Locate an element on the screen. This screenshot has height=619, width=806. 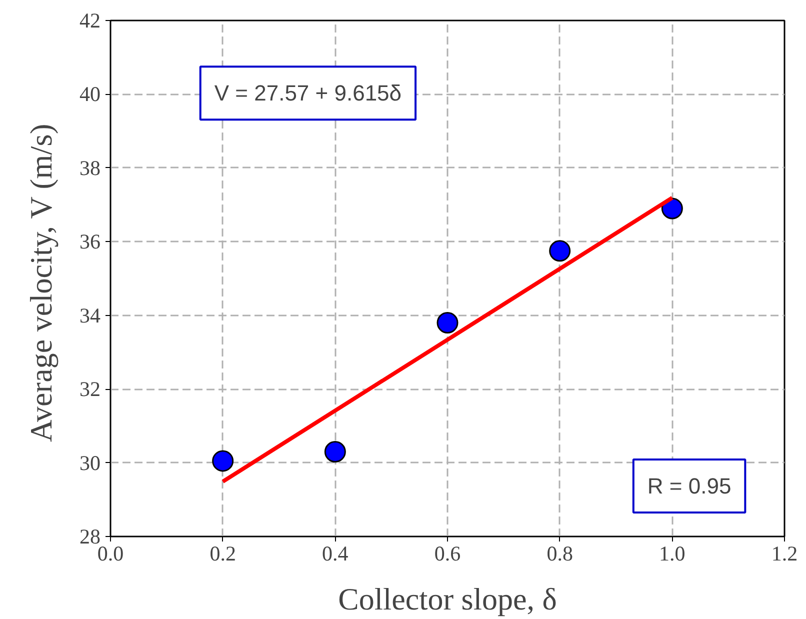
y-tick-label: 28 is located at coordinates (90, 536).